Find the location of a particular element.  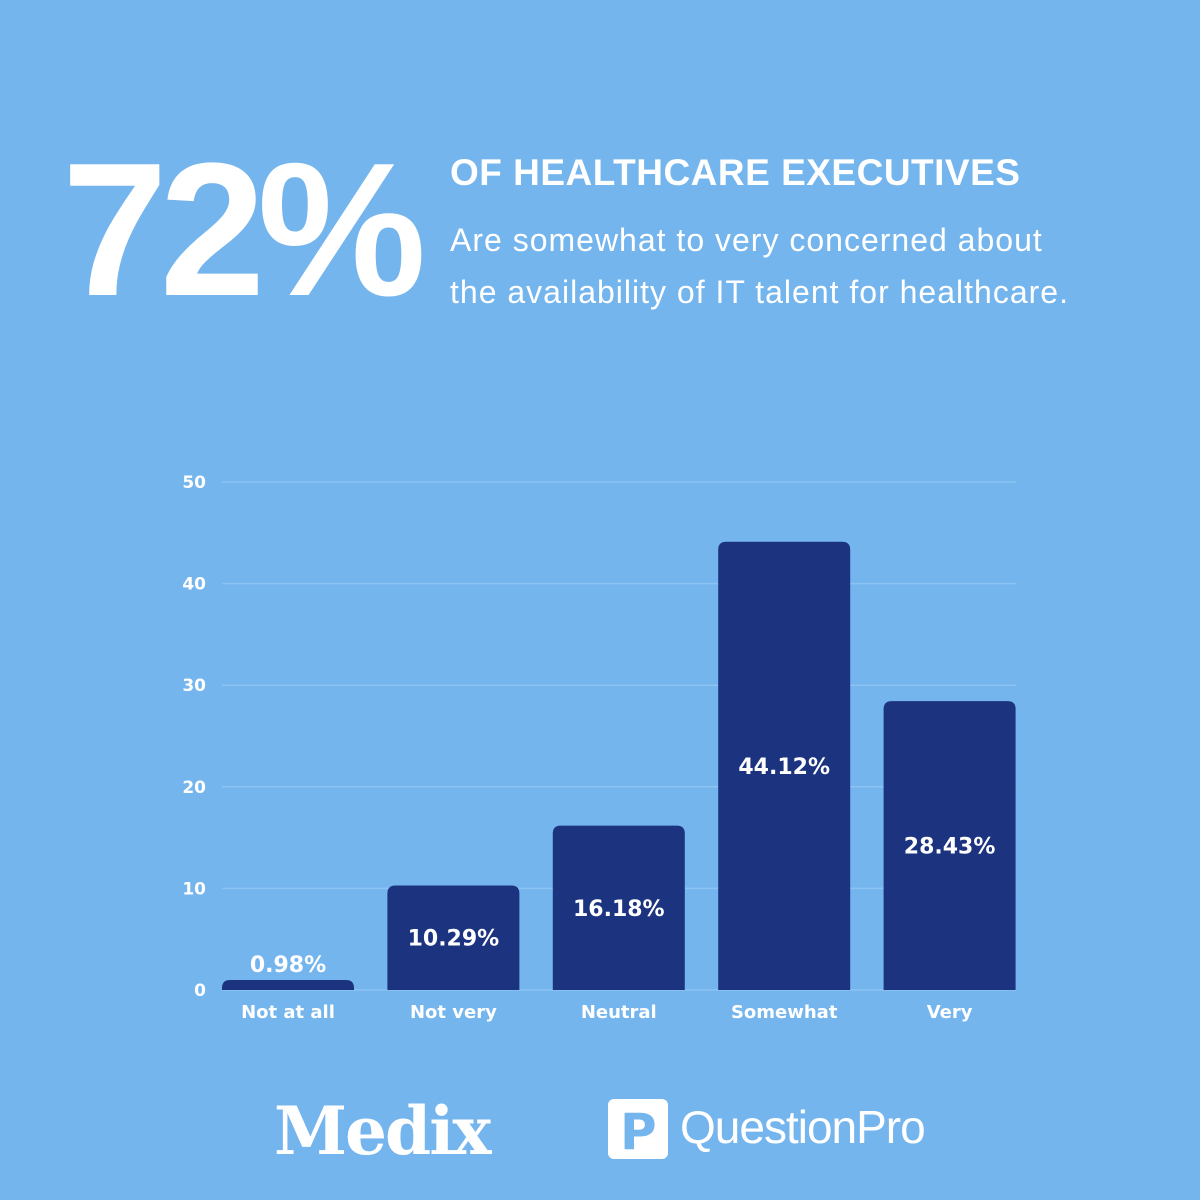

y-tick-label: 10 is located at coordinates (194, 889).